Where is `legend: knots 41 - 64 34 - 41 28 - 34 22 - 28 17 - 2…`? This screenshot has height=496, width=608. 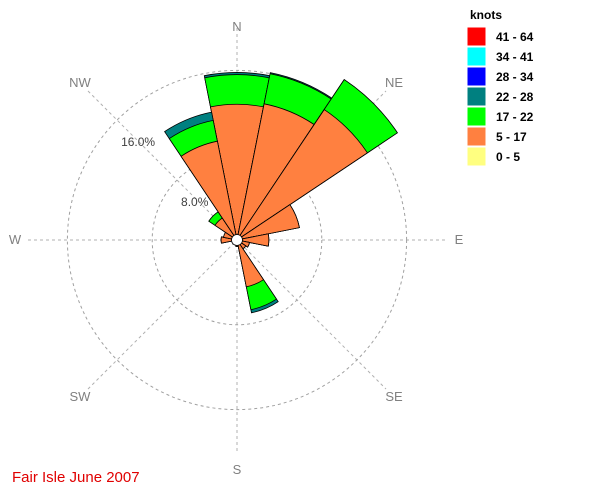
legend: knots 41 - 64 34 - 41 28 - 34 22 - 28 17 - 2… is located at coordinates (500, 87).